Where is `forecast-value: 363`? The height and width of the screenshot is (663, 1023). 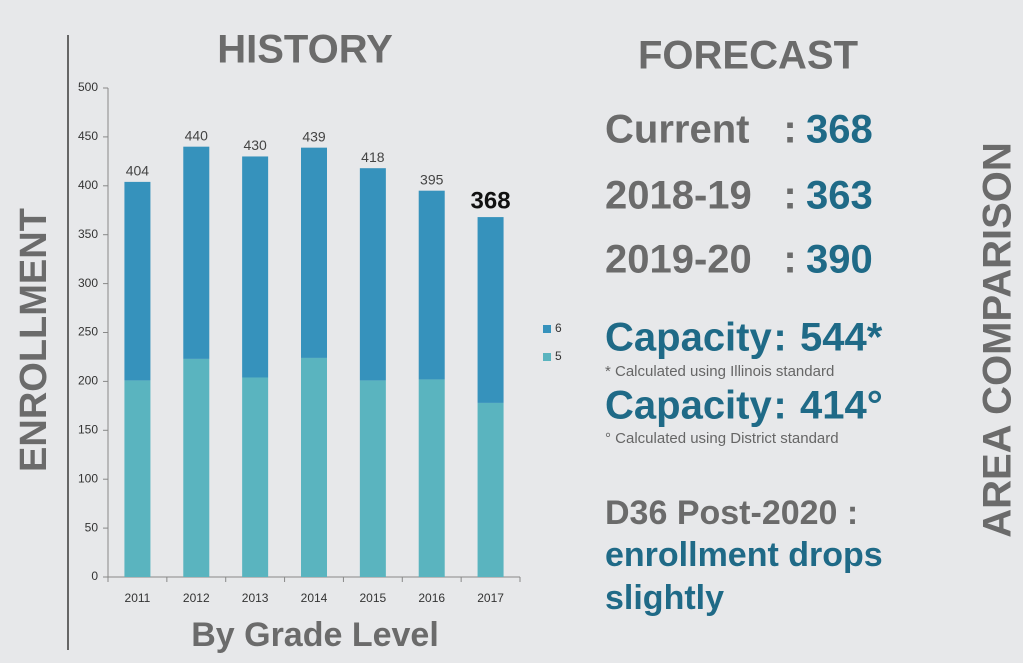
forecast-value: 363 is located at coordinates (839, 196).